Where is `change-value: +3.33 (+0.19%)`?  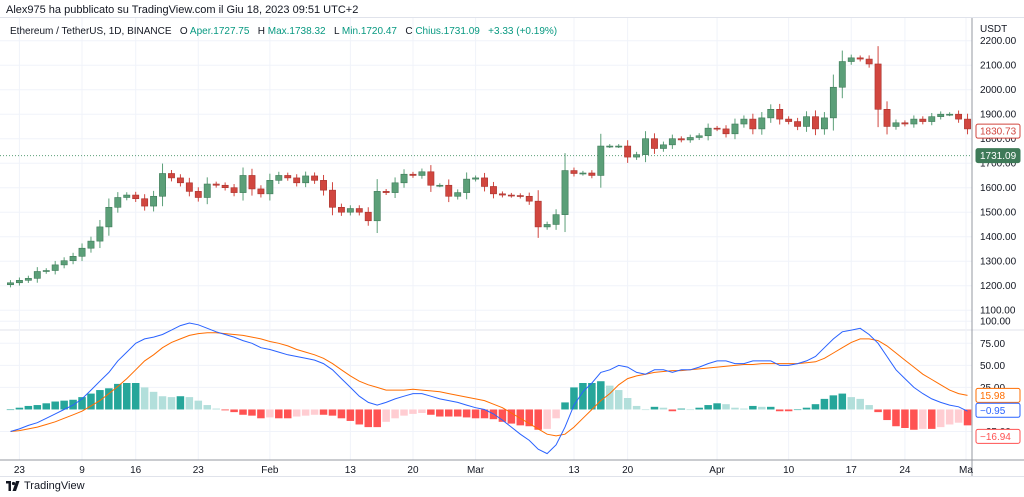 change-value: +3.33 (+0.19%) is located at coordinates (523, 31).